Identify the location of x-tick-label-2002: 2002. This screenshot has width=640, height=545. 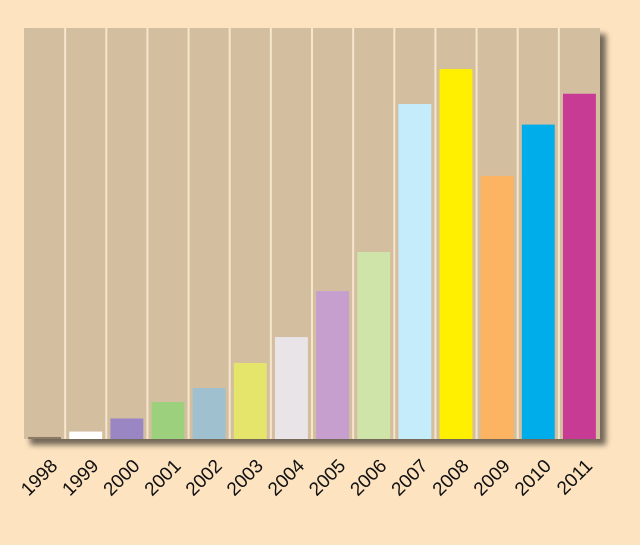
(204, 478).